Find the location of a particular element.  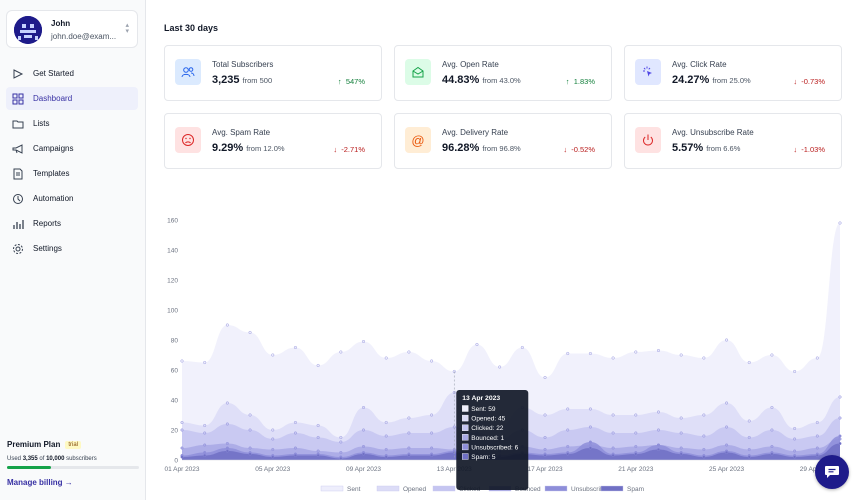

sidebar-item-get-started: Get Started is located at coordinates (72, 73).